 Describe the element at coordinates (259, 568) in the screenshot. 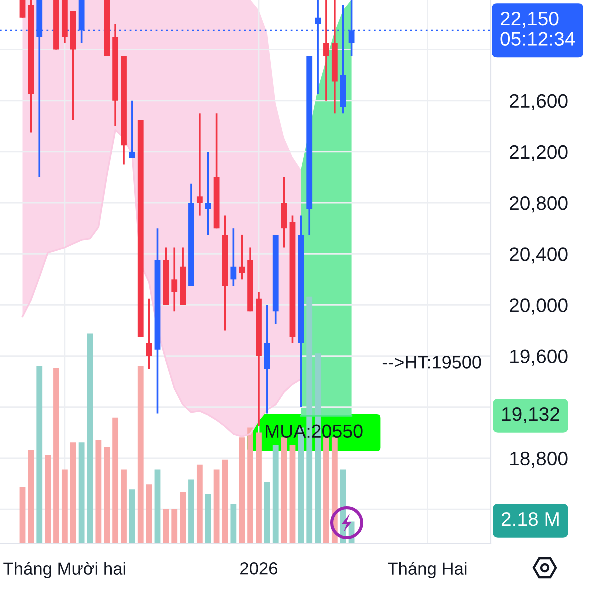

I see `x-tick-label: 2026` at that location.